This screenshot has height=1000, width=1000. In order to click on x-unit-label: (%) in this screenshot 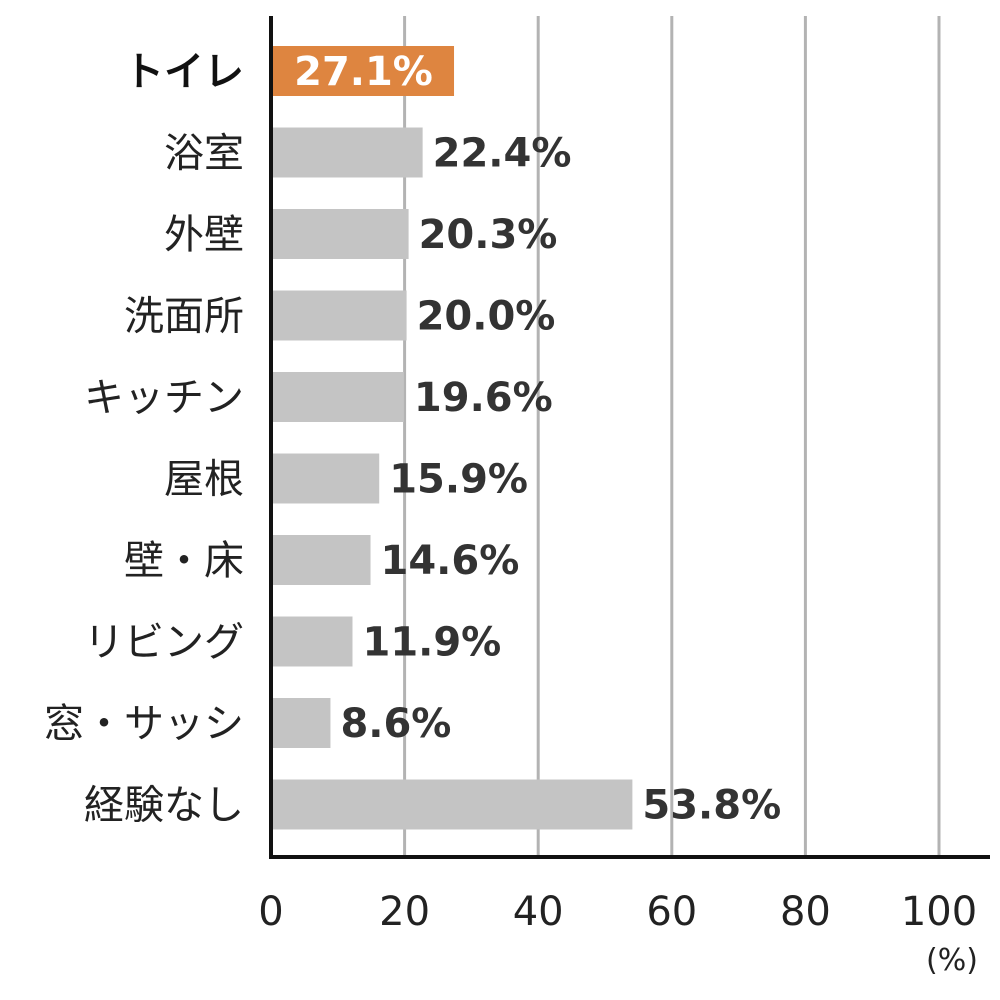, I will do `click(952, 960)`.